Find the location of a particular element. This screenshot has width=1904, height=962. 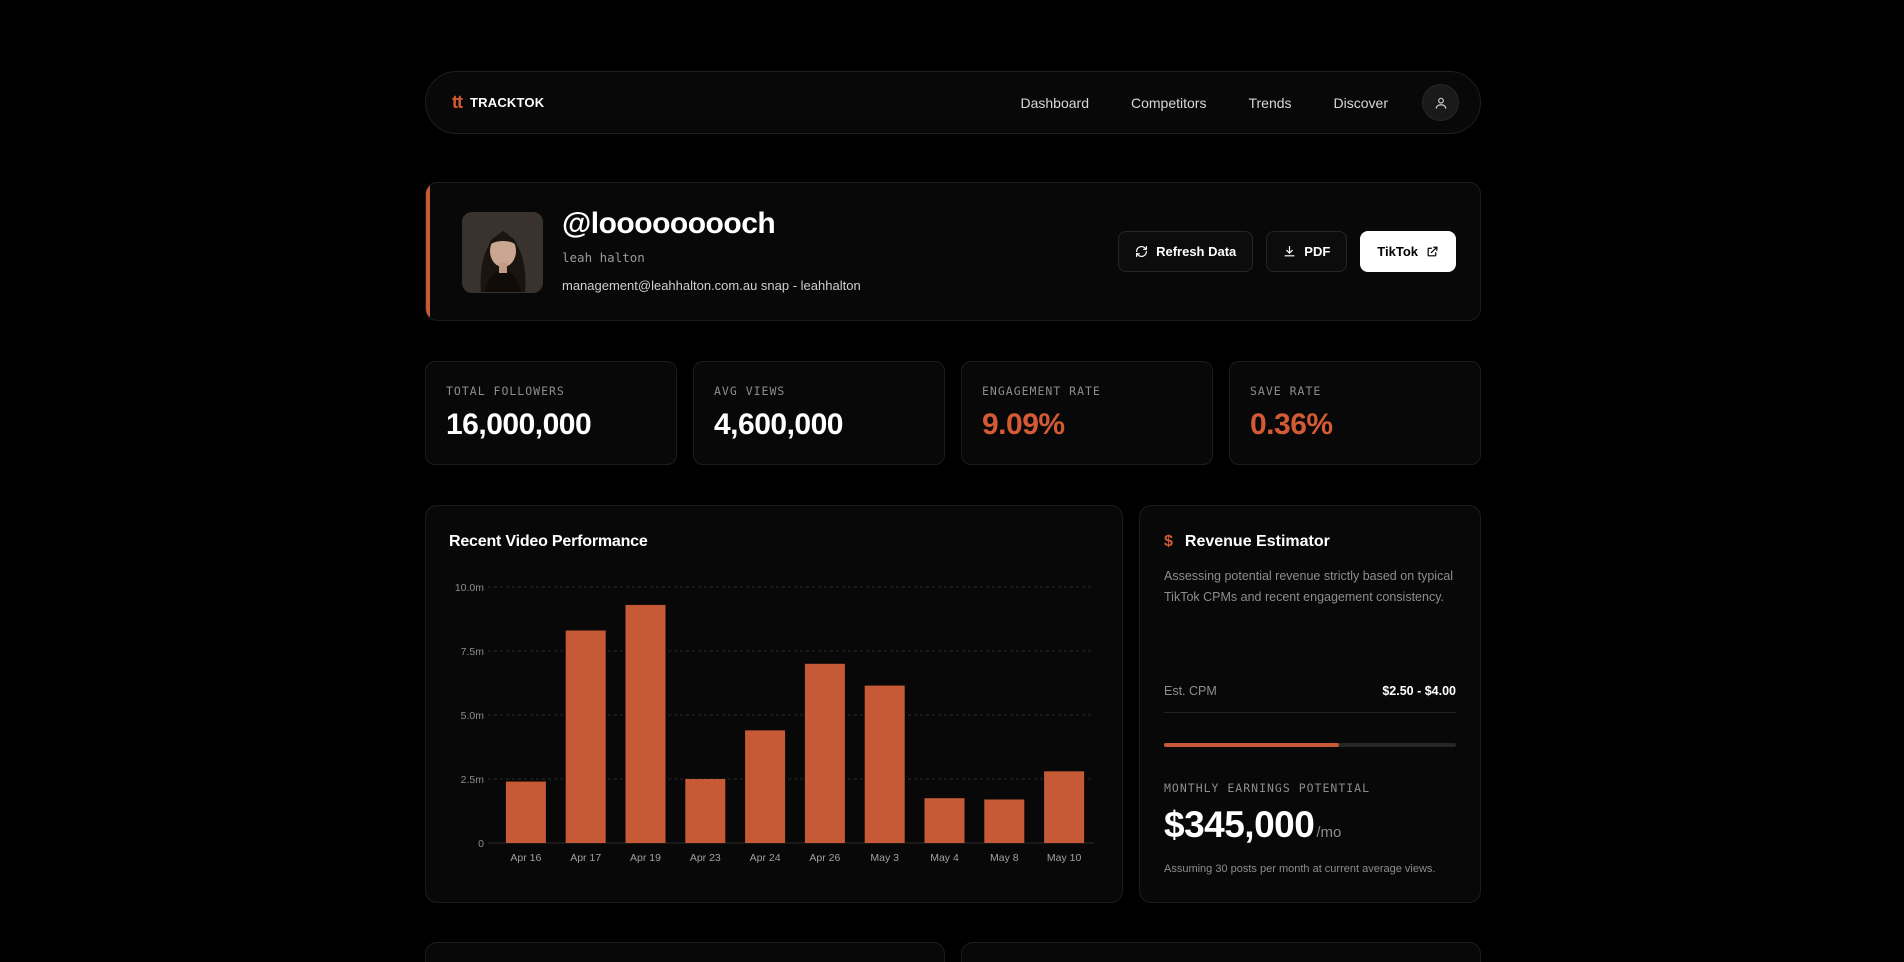

stat-value: 0.36% is located at coordinates (1291, 424).